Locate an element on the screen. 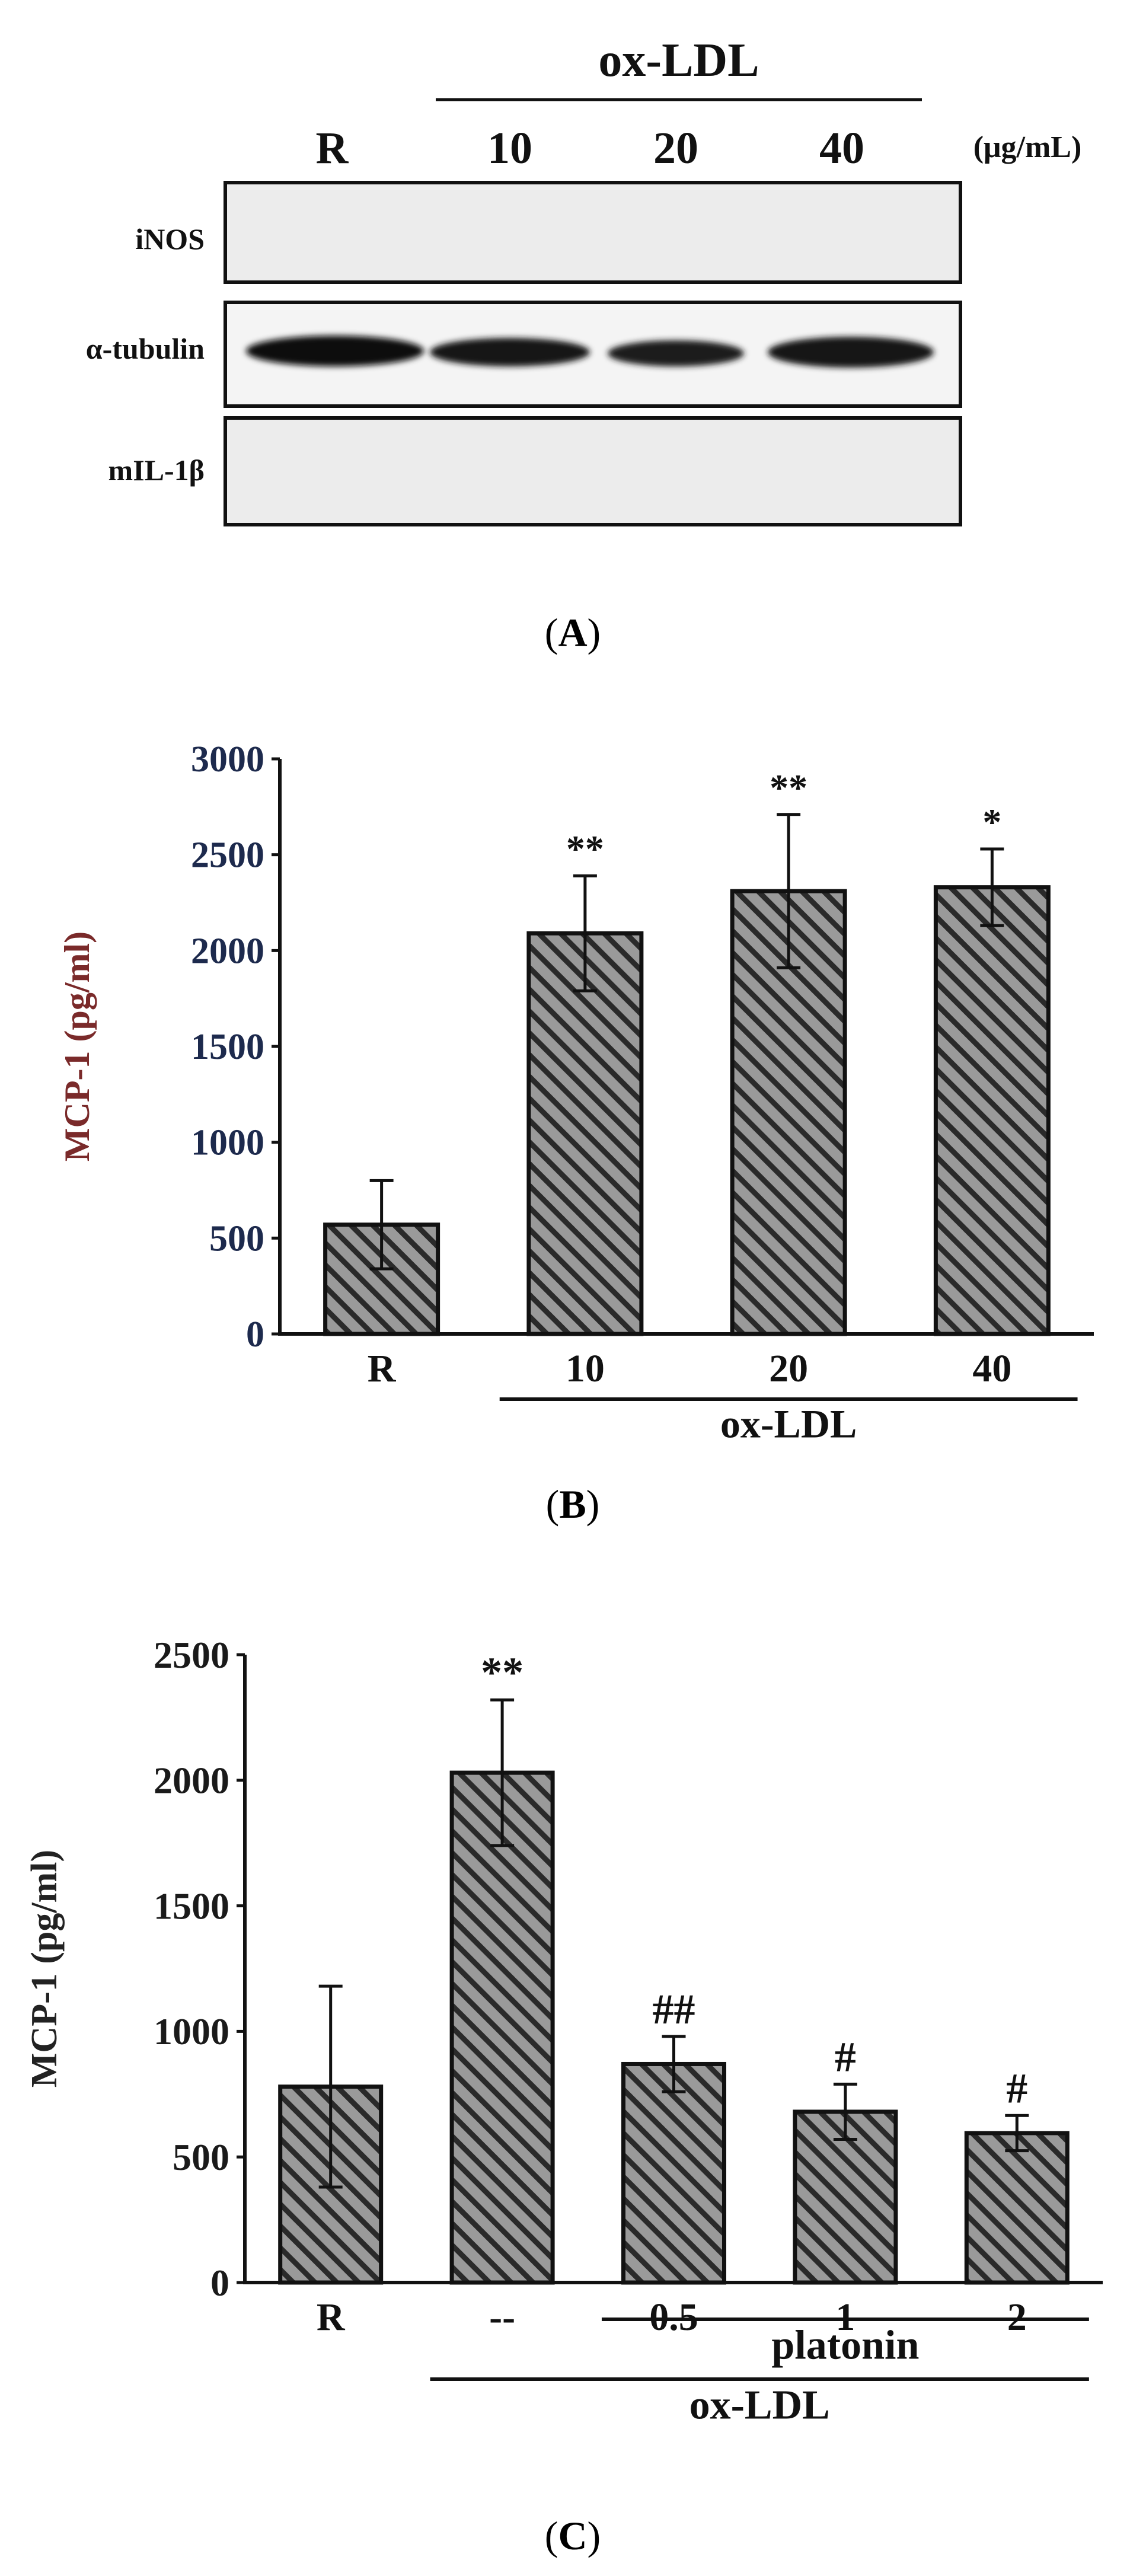 Image resolution: width=1146 pixels, height=2576 pixels. x-category-label: 0.5 is located at coordinates (673, 2317).